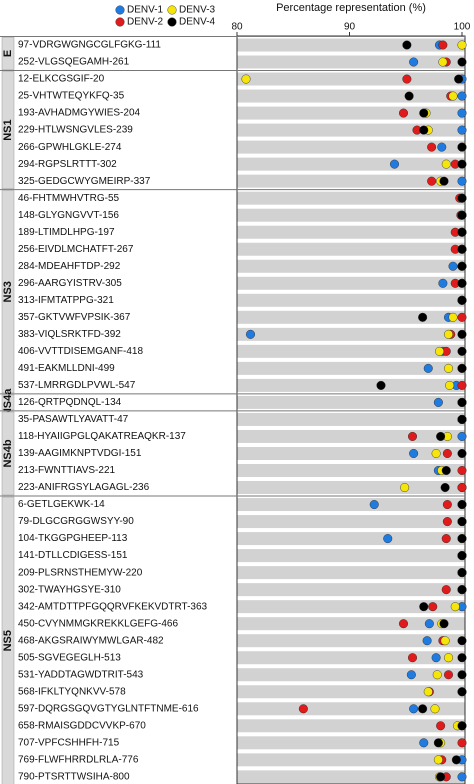 This screenshot has height=784, width=474. Describe the element at coordinates (69, 266) in the screenshot. I see `peptide-label: 284-MDEAHFTDP-292` at that location.